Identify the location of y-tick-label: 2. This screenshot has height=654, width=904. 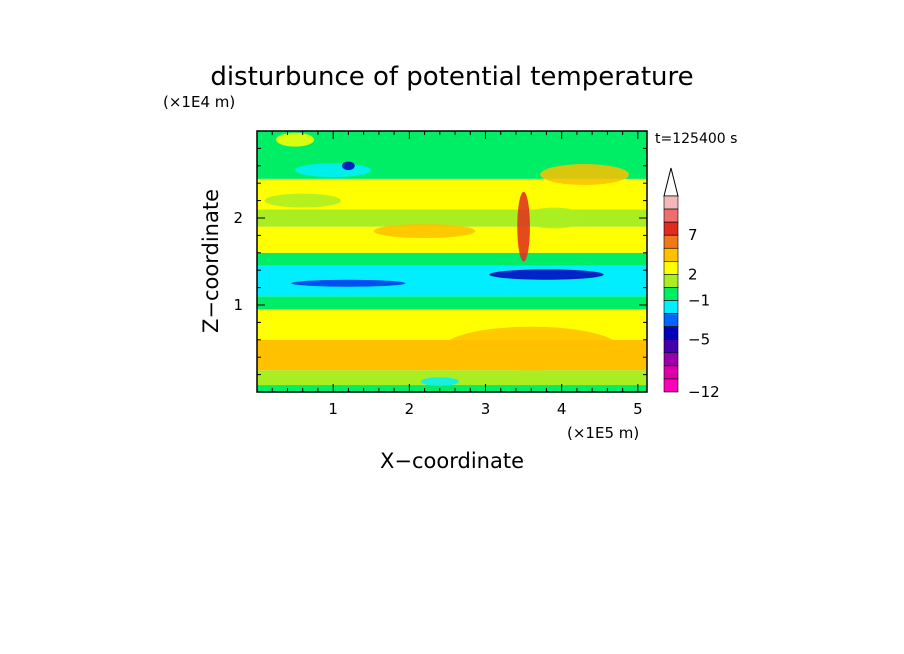
(238, 218).